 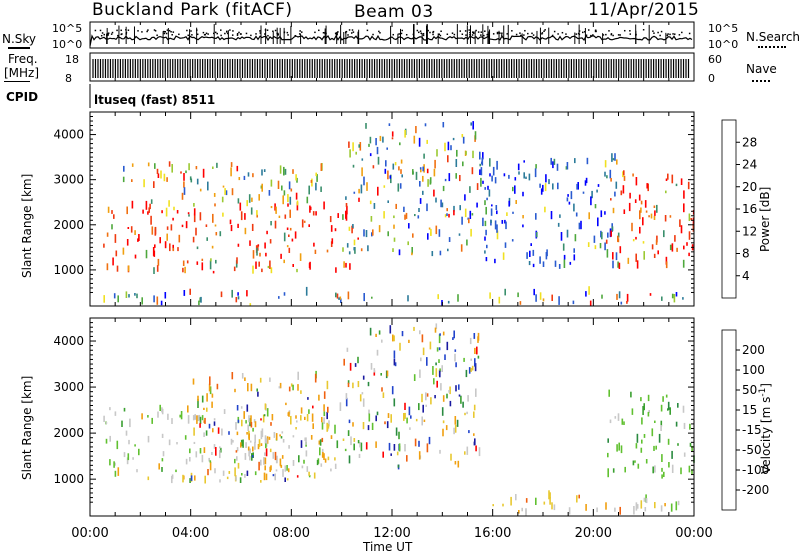 I want to click on velocity-y-tick-label: 3000, so click(x=68, y=387).